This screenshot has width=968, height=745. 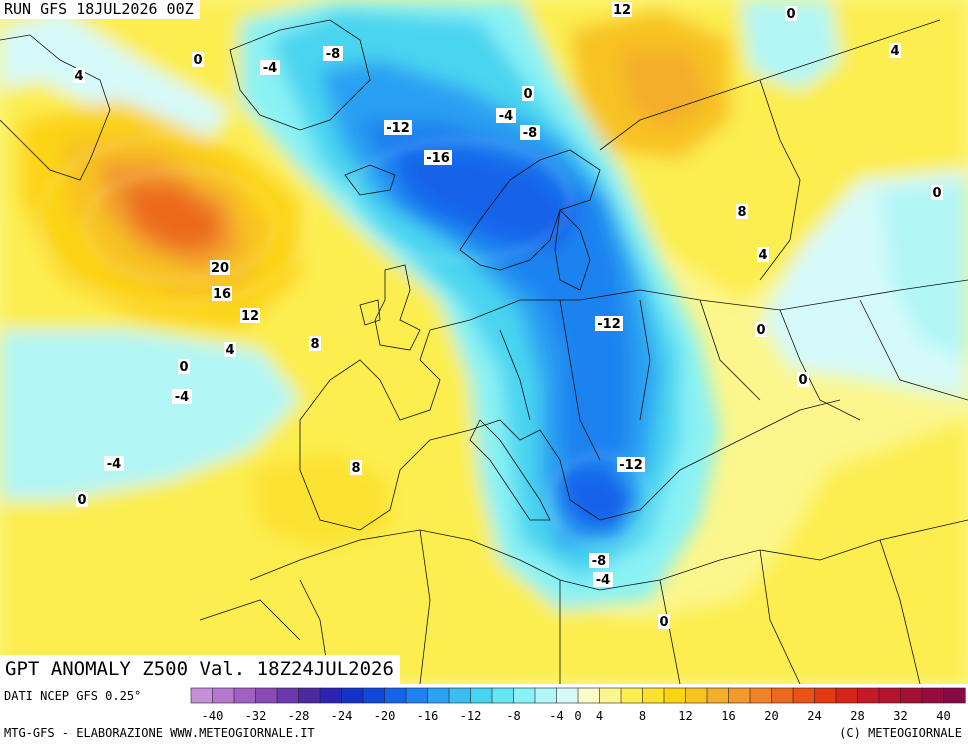 What do you see at coordinates (256, 716) in the screenshot?
I see `colorbar-tick-label: -32` at bounding box center [256, 716].